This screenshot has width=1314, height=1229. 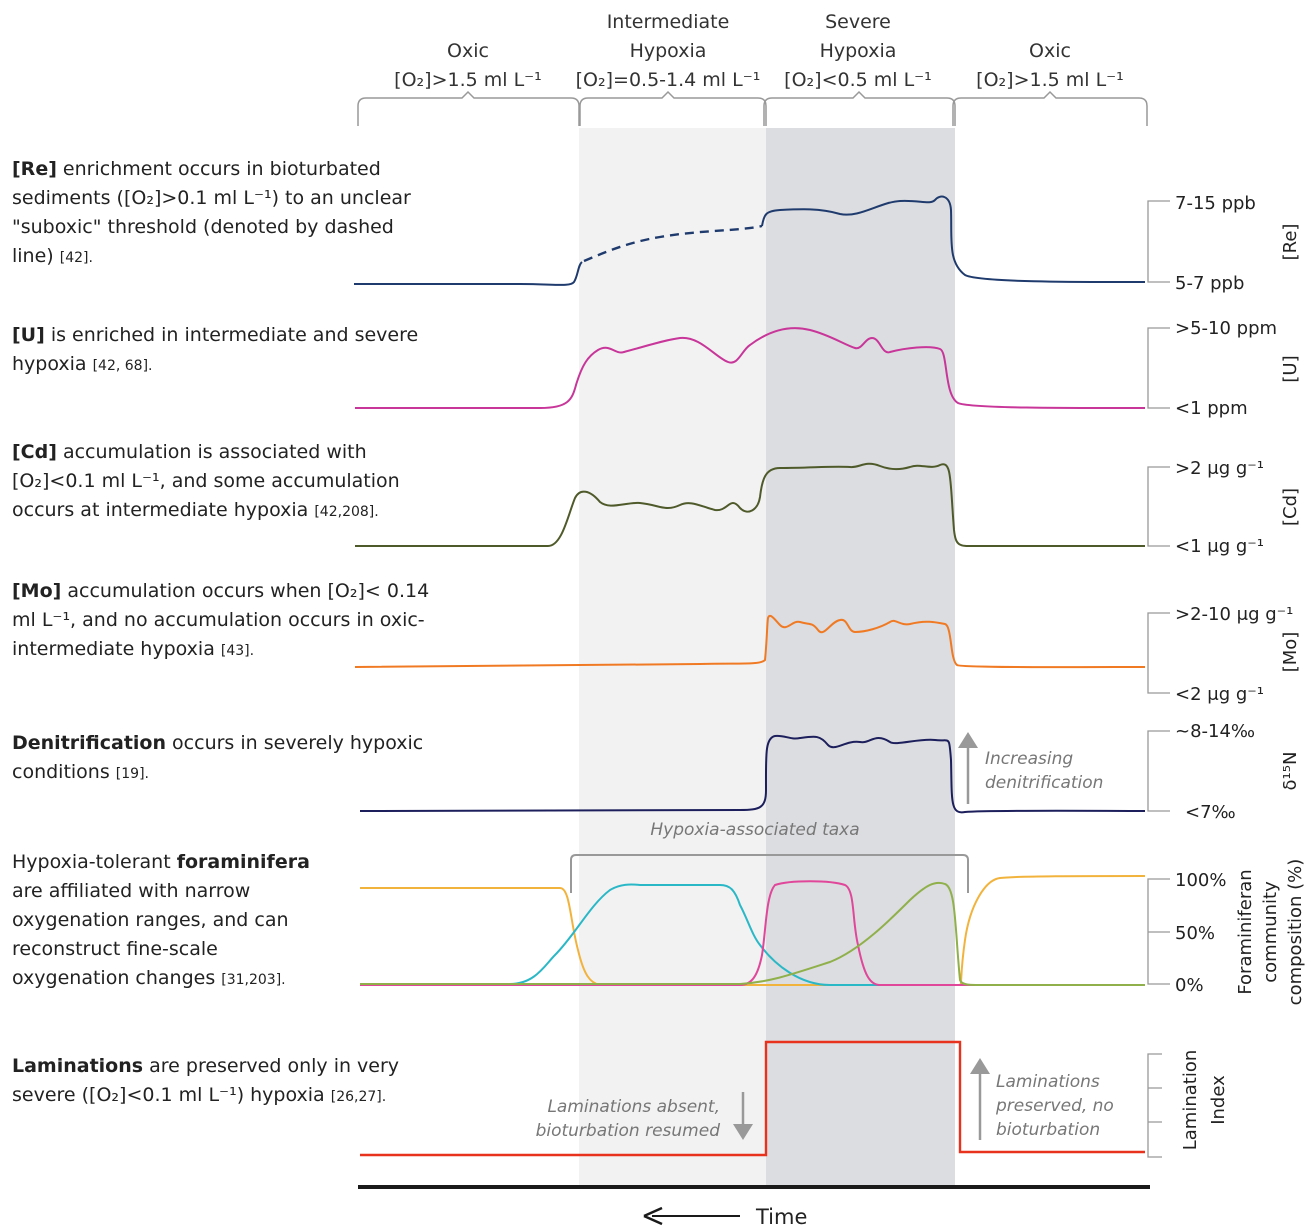 I want to click on cd-tick-high: >2 μg g⁻¹, so click(x=1219, y=468).